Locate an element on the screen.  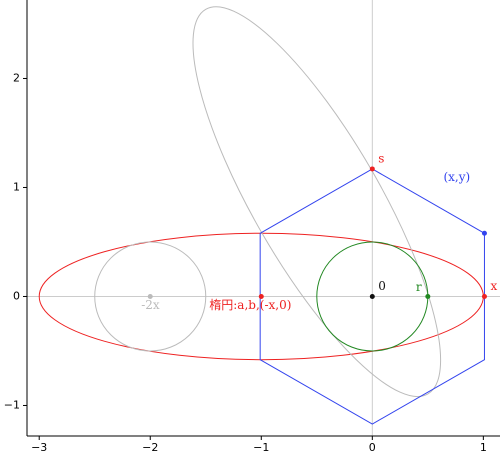
point-label: (x,y) is located at coordinates (456, 177).